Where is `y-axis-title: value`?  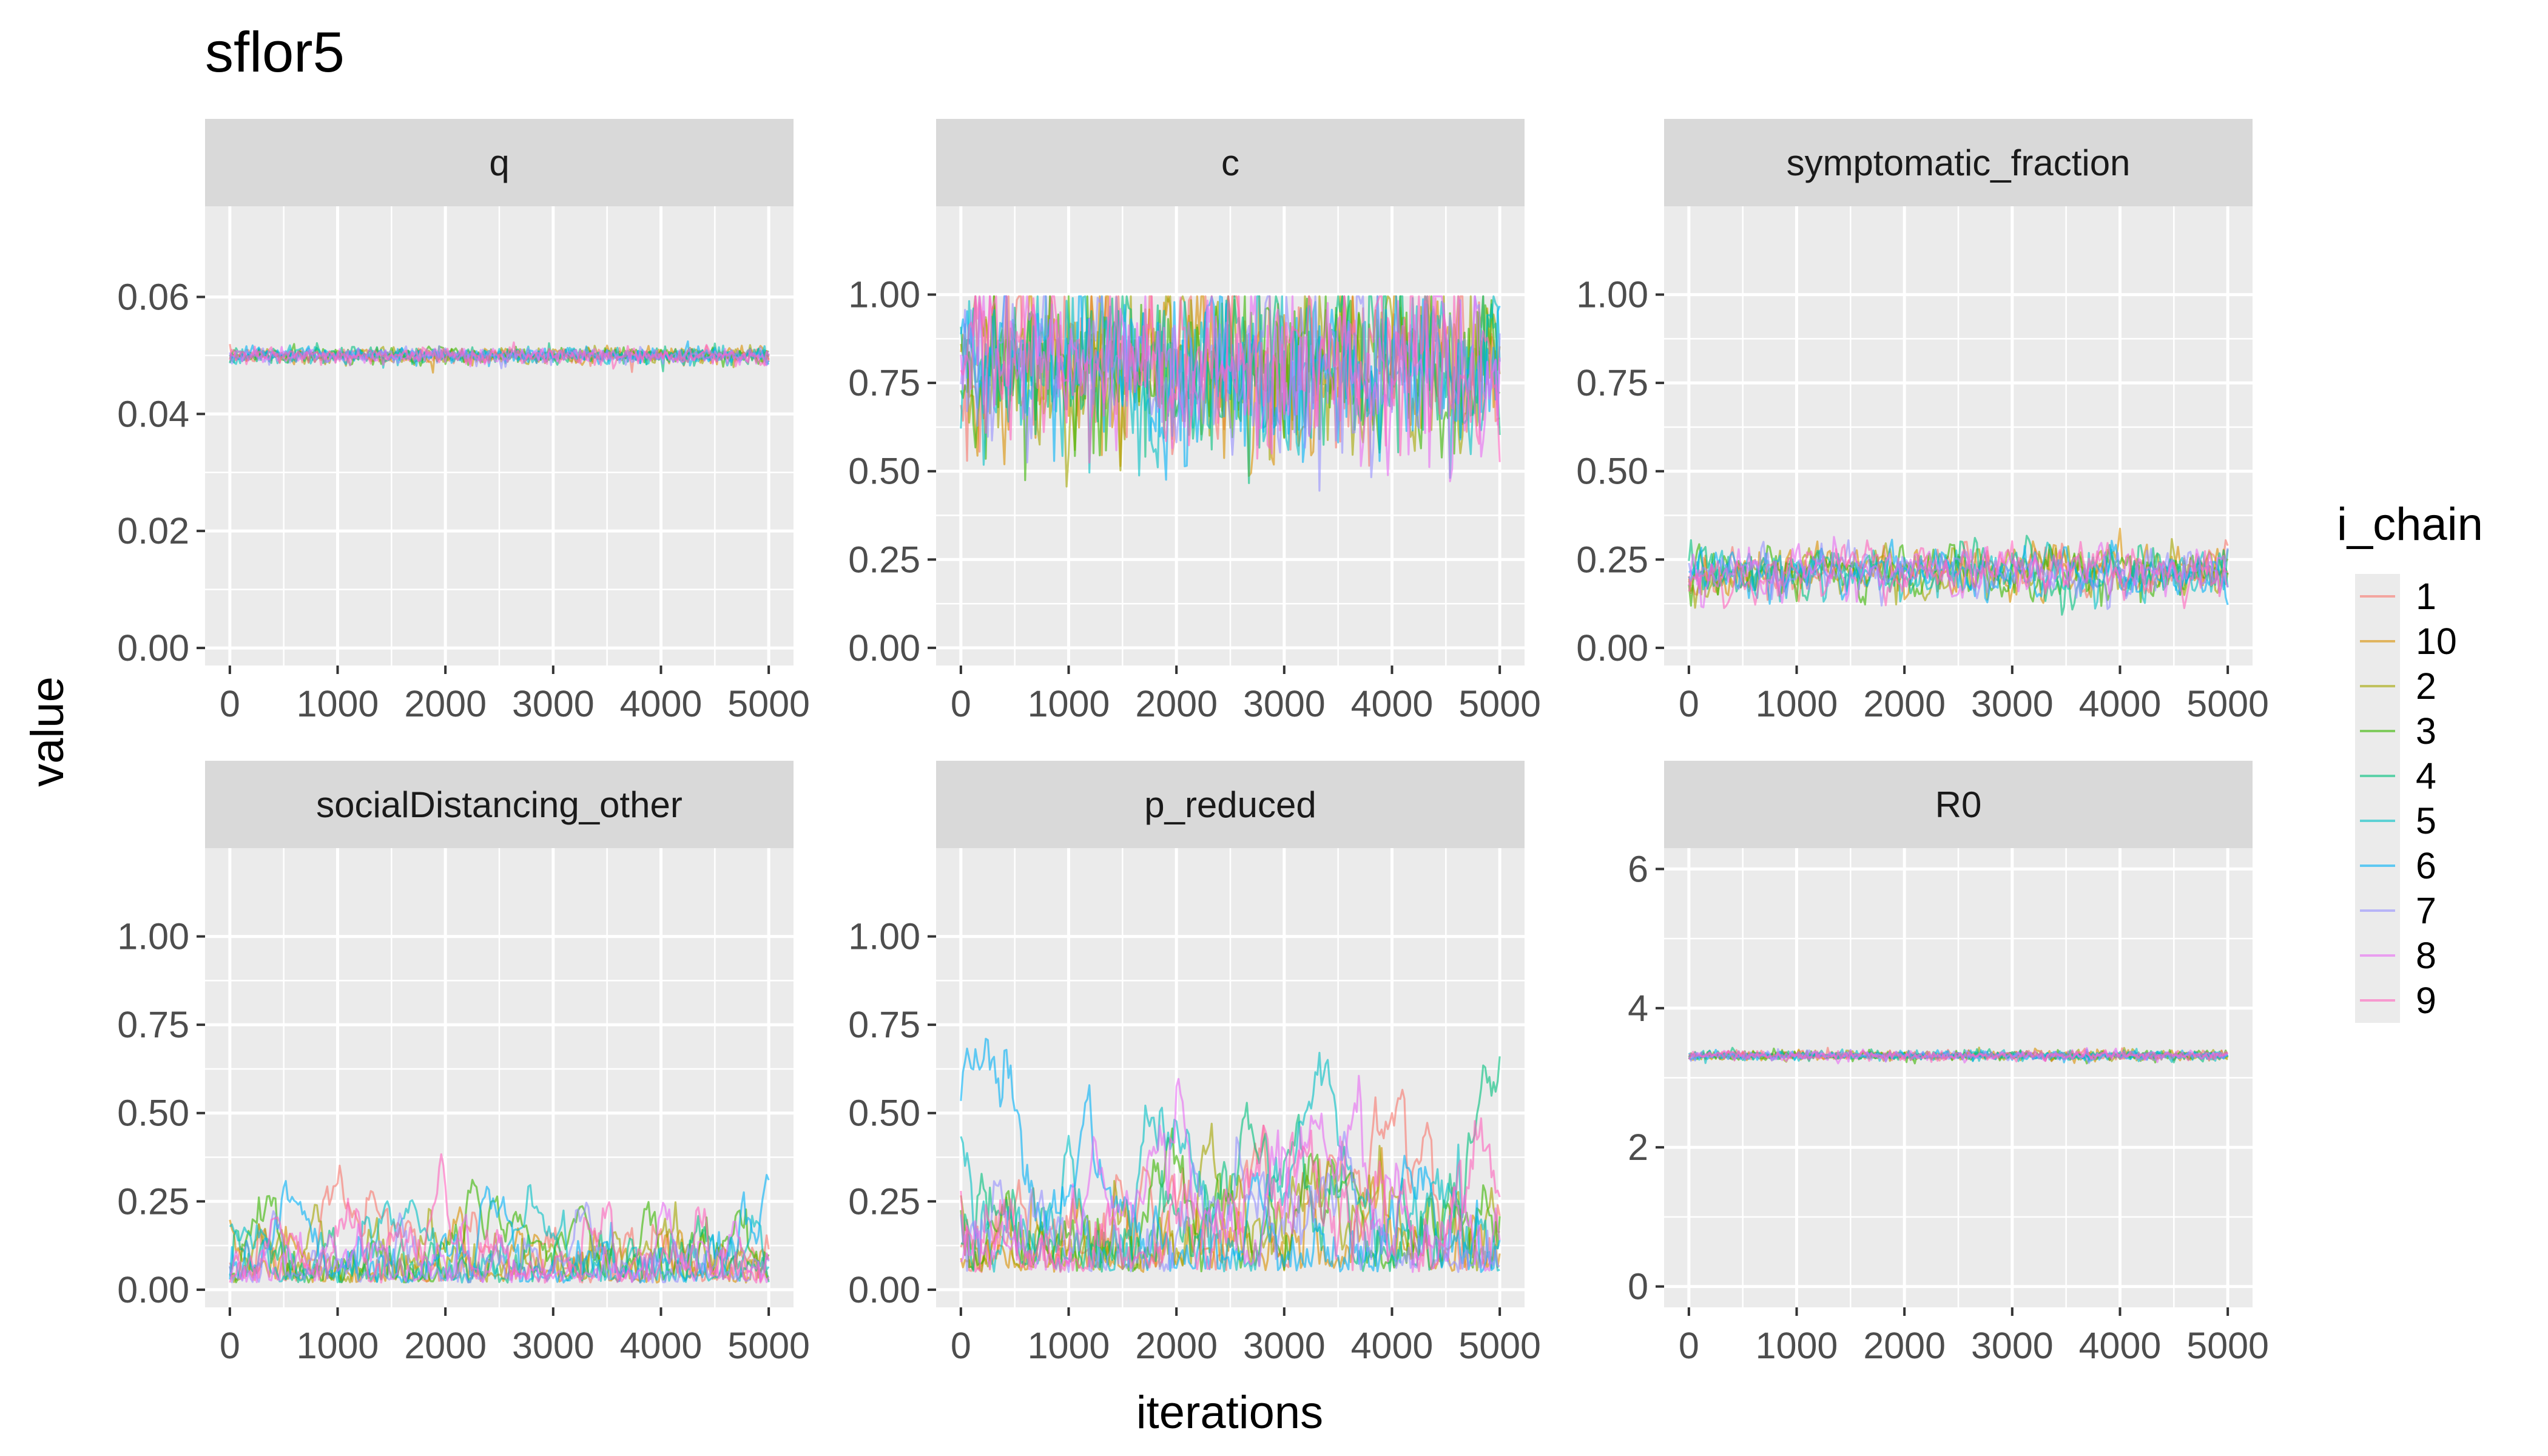 y-axis-title: value is located at coordinates (47, 731).